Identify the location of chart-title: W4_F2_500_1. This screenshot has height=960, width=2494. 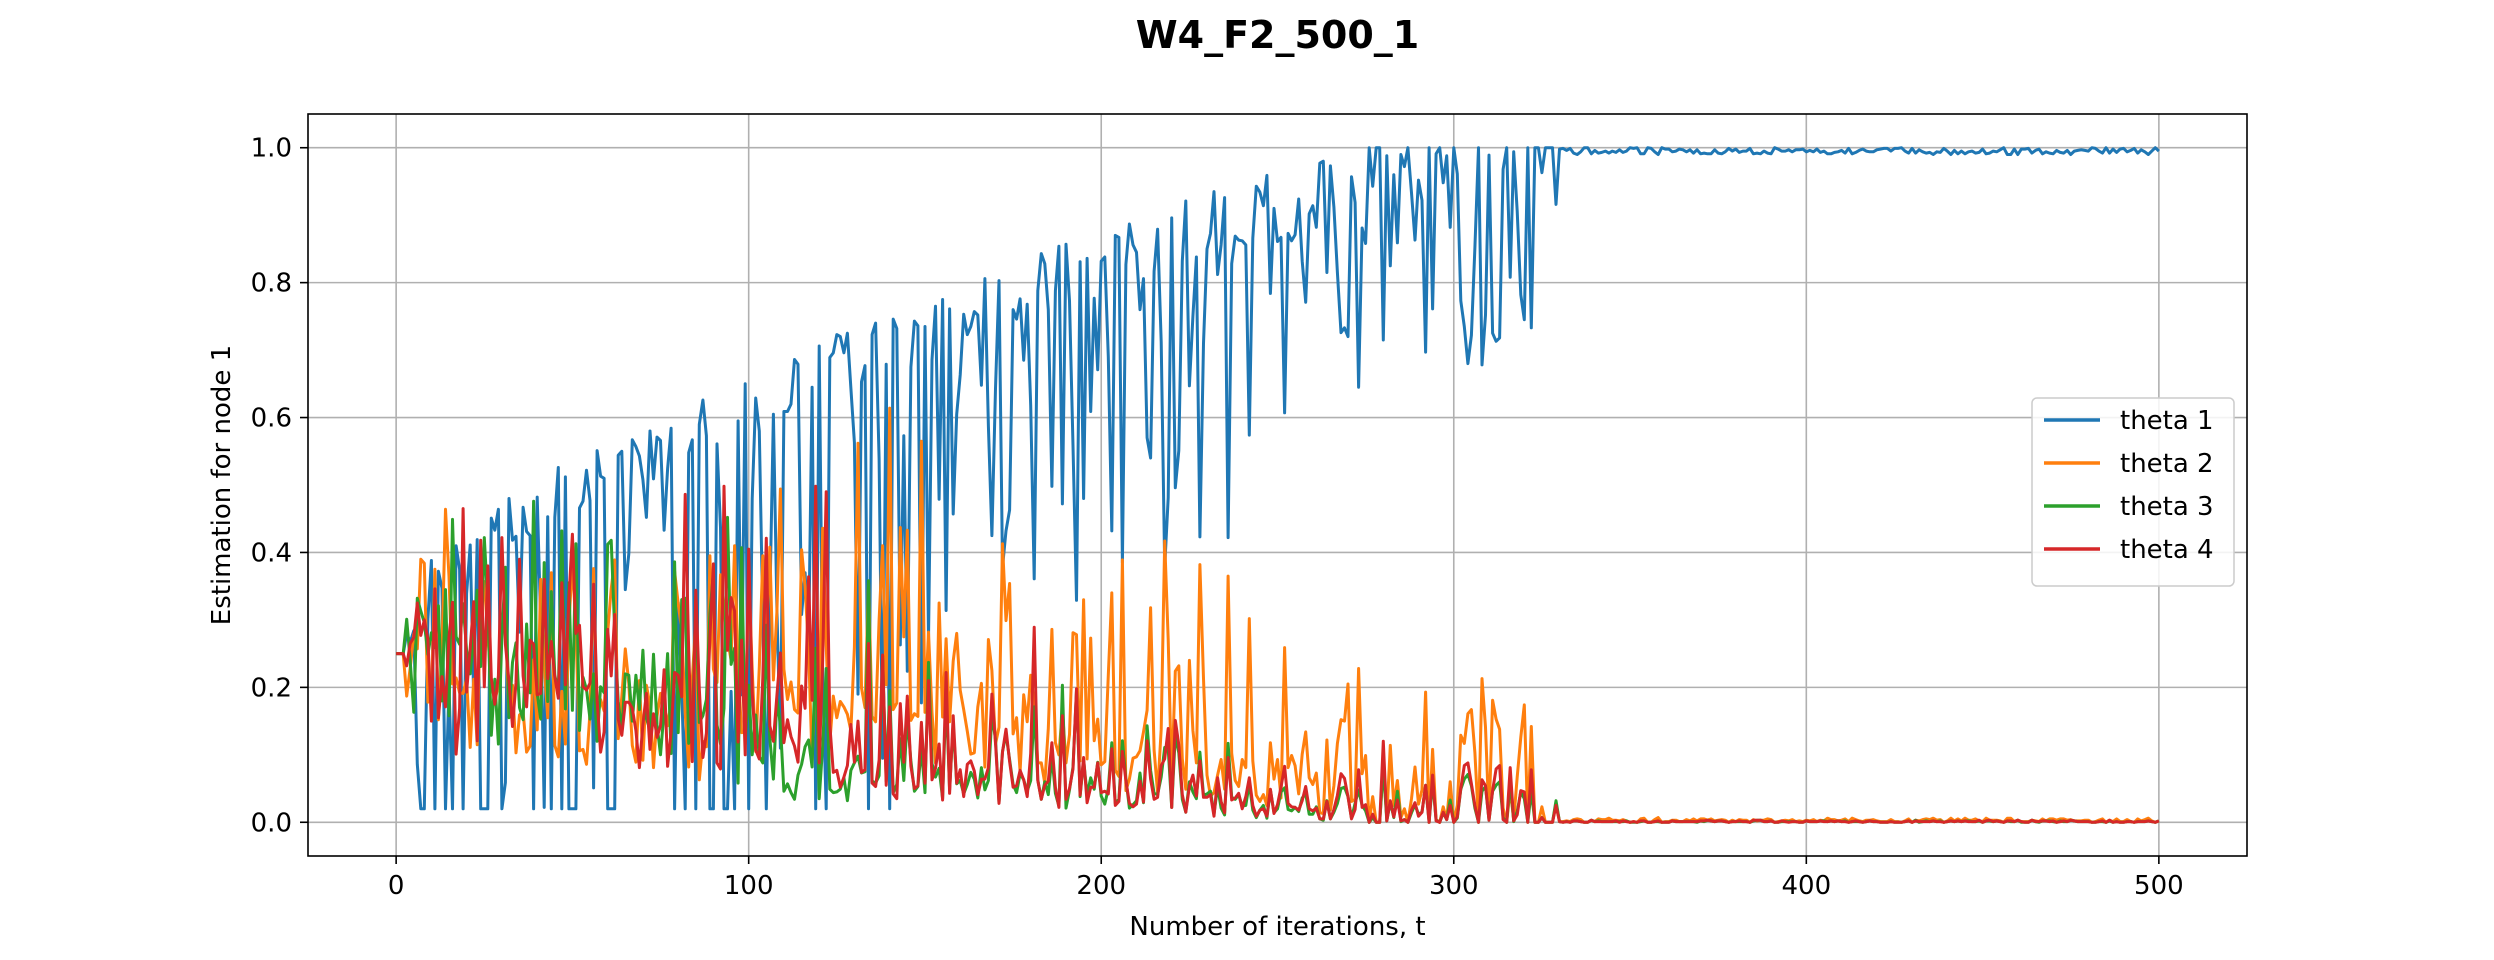
(1278, 35).